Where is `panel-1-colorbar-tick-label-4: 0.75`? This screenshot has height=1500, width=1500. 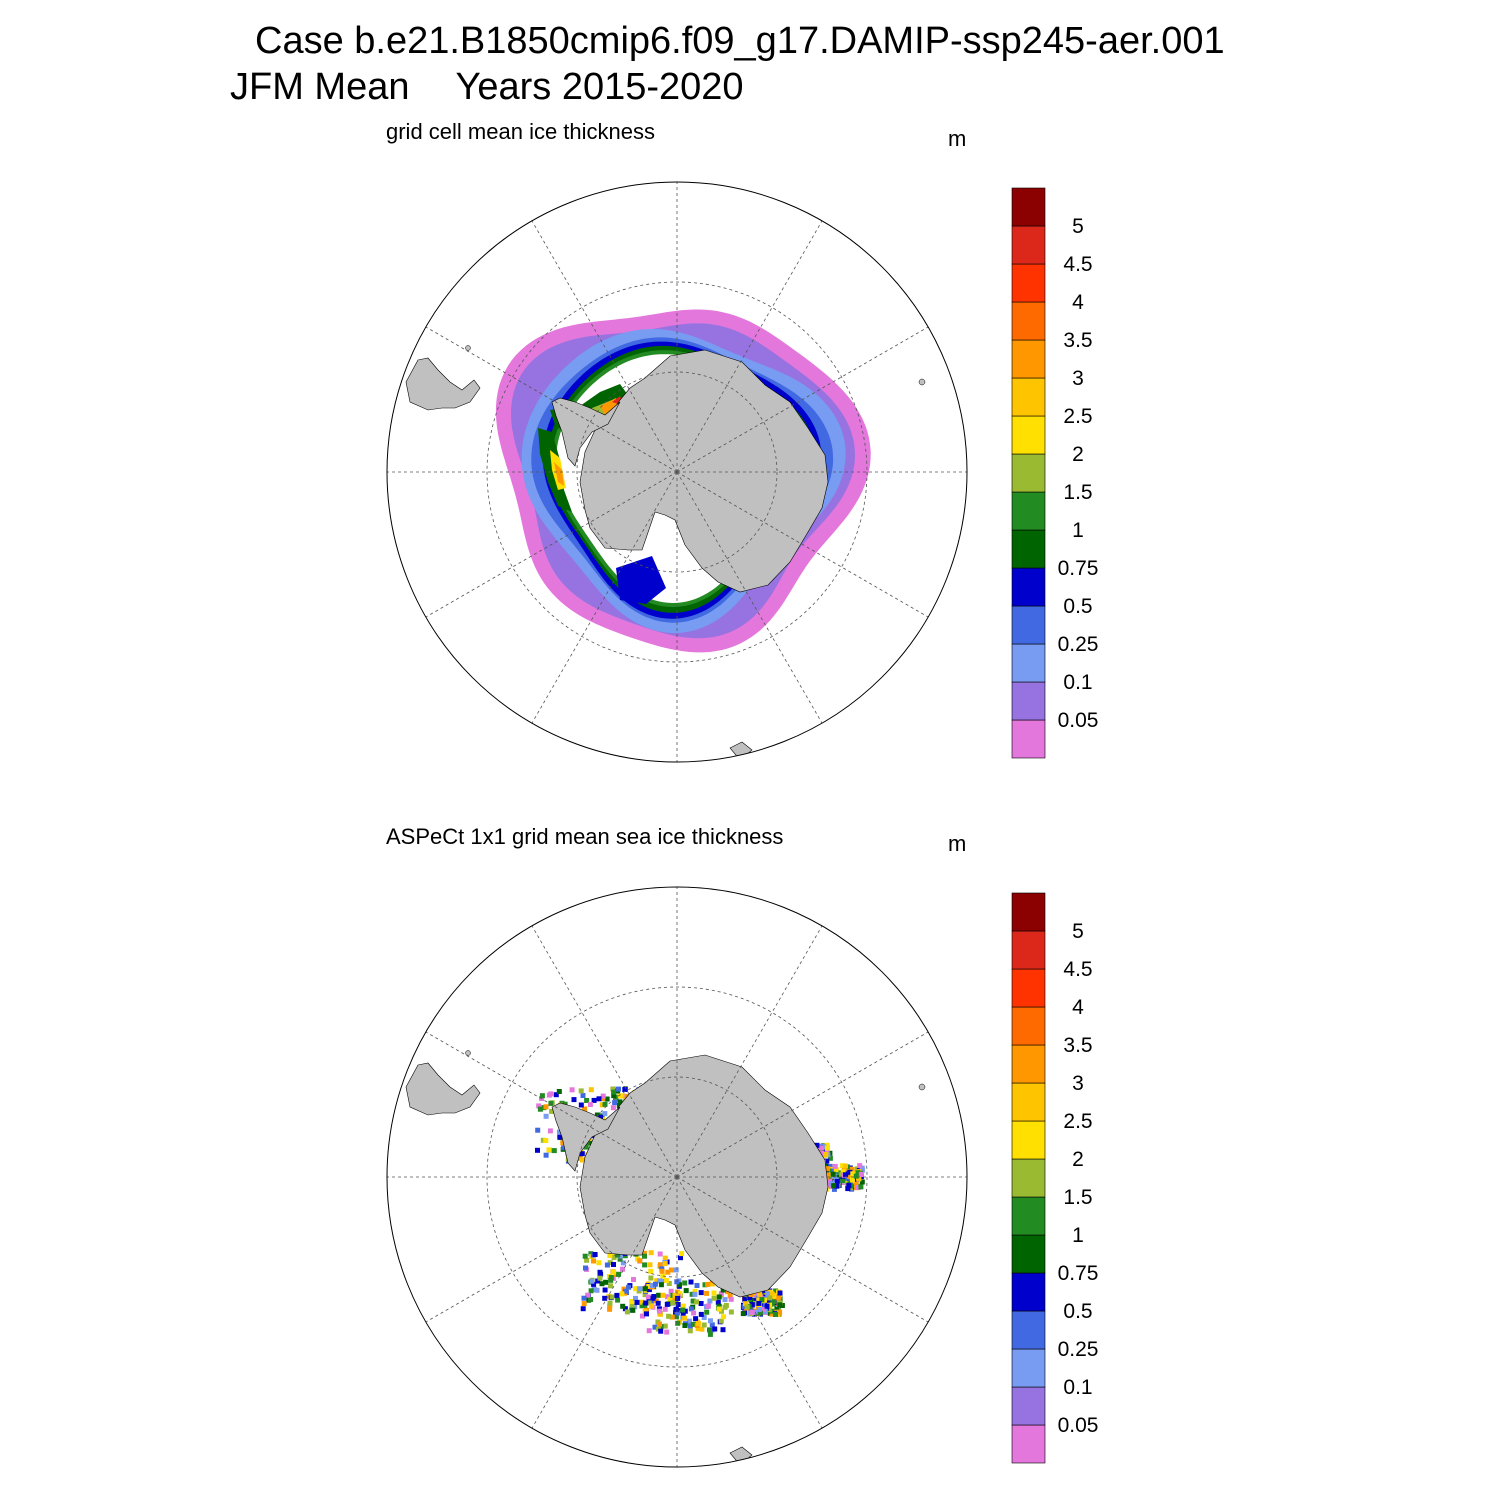 panel-1-colorbar-tick-label-4: 0.75 is located at coordinates (1078, 568).